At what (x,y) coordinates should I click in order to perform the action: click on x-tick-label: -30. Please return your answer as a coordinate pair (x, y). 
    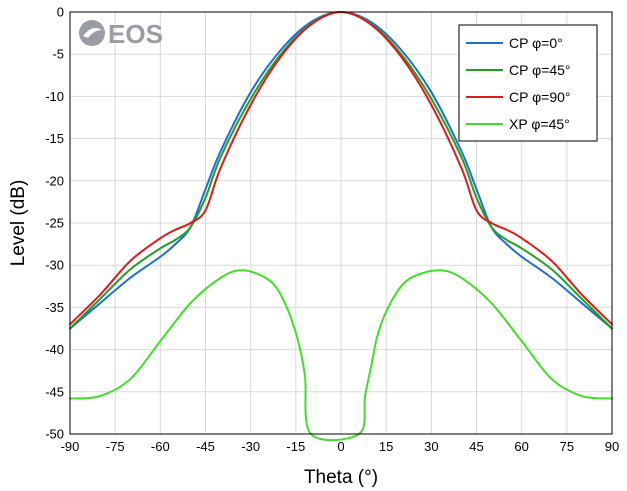
    Looking at the image, I should click on (250, 446).